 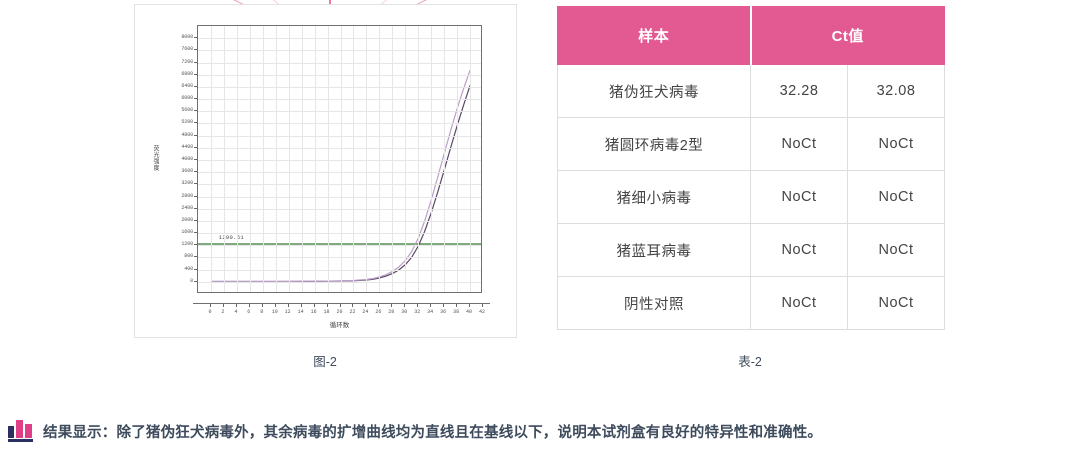 I want to click on cell-sample-name: 猪蓝耳病毒, so click(x=654, y=250).